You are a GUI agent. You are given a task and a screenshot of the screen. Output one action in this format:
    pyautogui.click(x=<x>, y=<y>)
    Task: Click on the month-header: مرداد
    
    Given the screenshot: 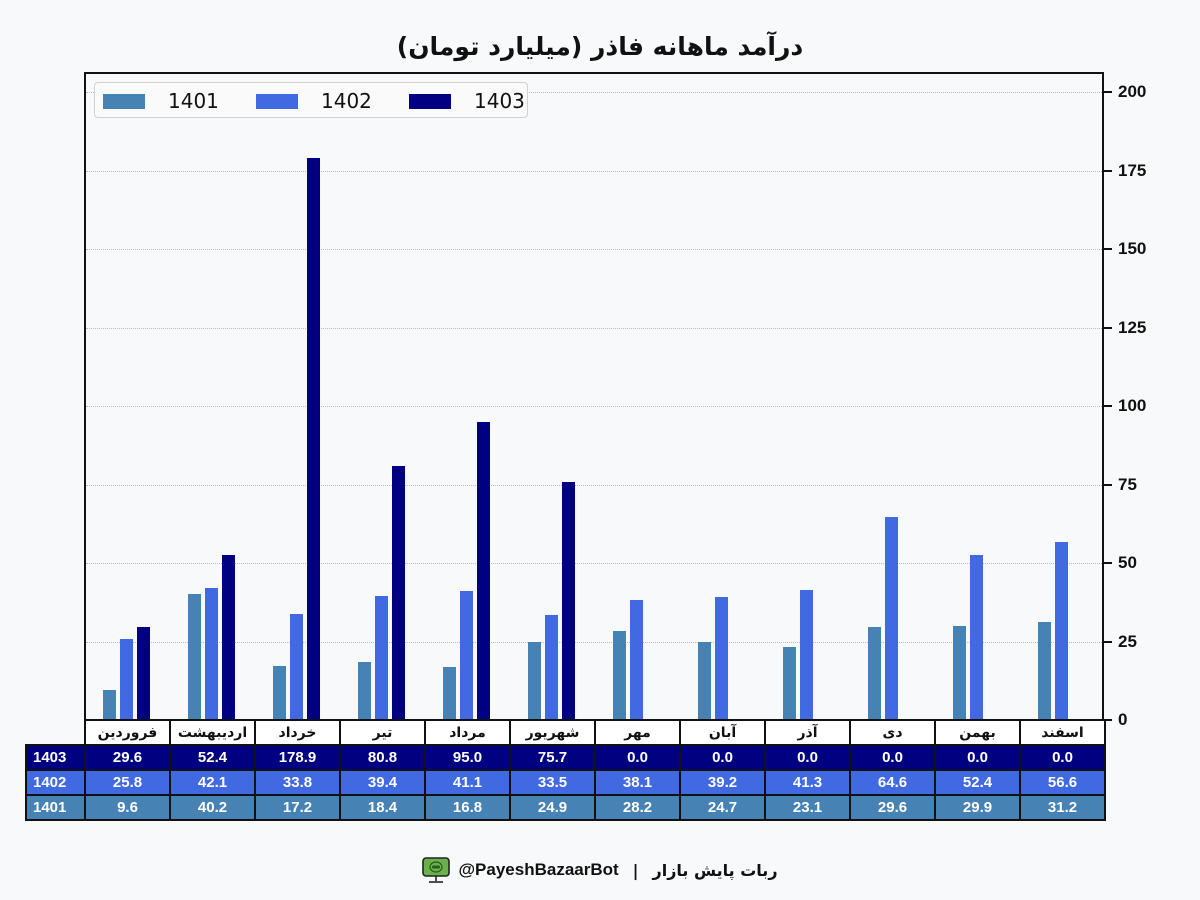 What is the action you would take?
    pyautogui.click(x=467, y=732)
    